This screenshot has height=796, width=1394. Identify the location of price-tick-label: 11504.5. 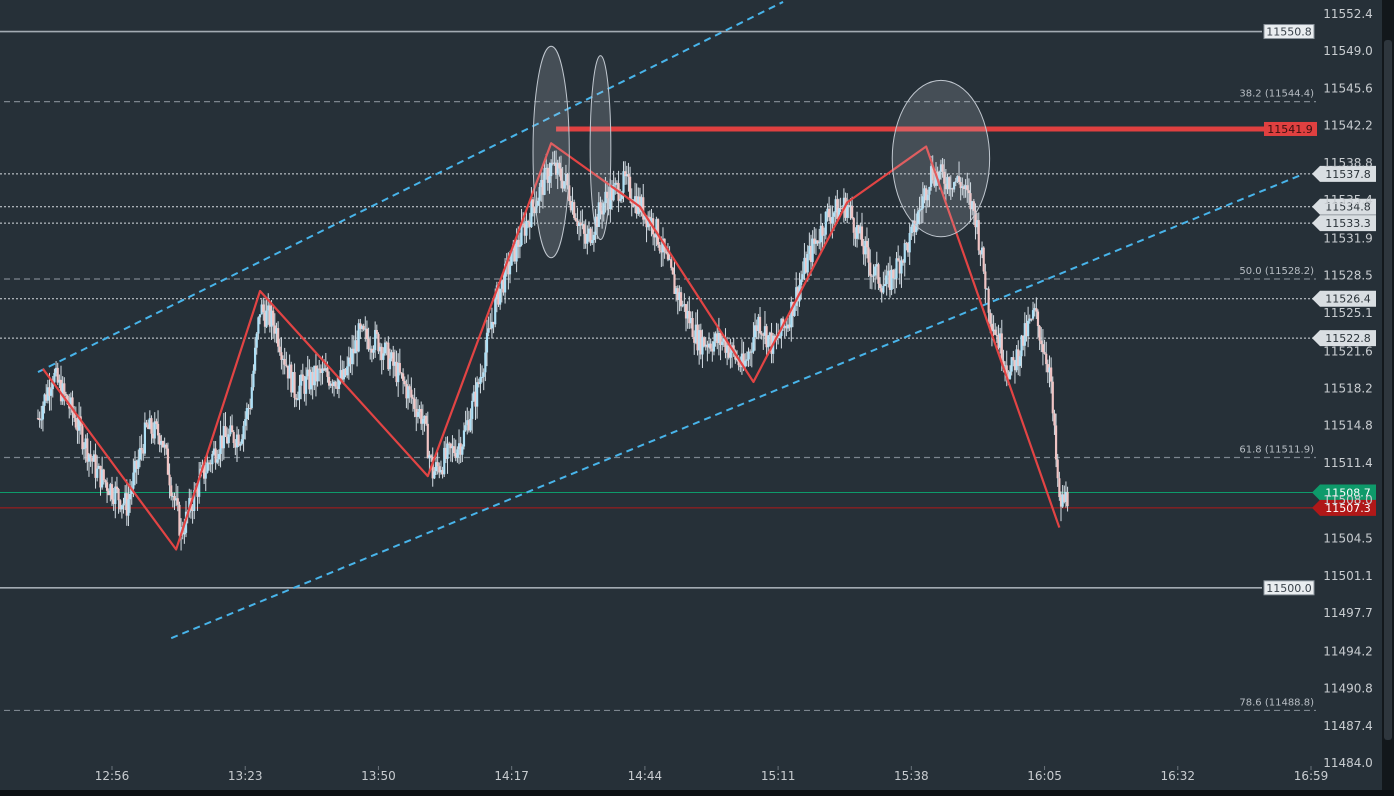
(1348, 539).